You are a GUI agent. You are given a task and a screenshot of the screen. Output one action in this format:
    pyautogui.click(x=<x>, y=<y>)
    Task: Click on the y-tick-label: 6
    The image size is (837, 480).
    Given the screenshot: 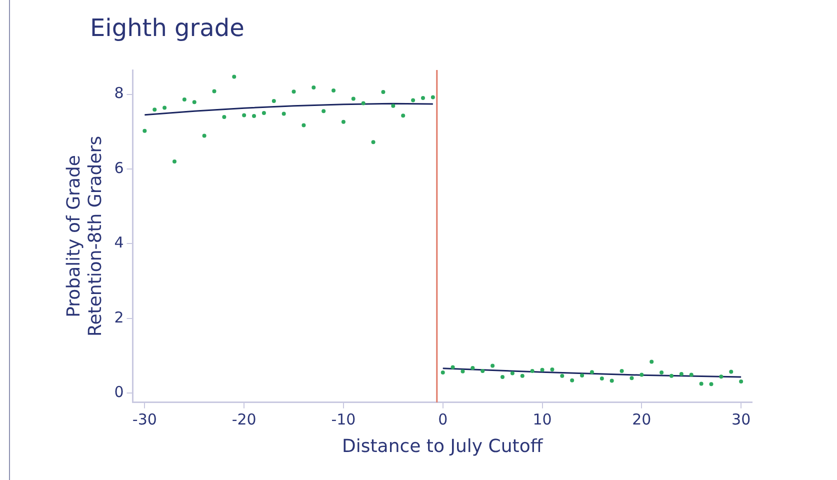 What is the action you would take?
    pyautogui.click(x=119, y=167)
    